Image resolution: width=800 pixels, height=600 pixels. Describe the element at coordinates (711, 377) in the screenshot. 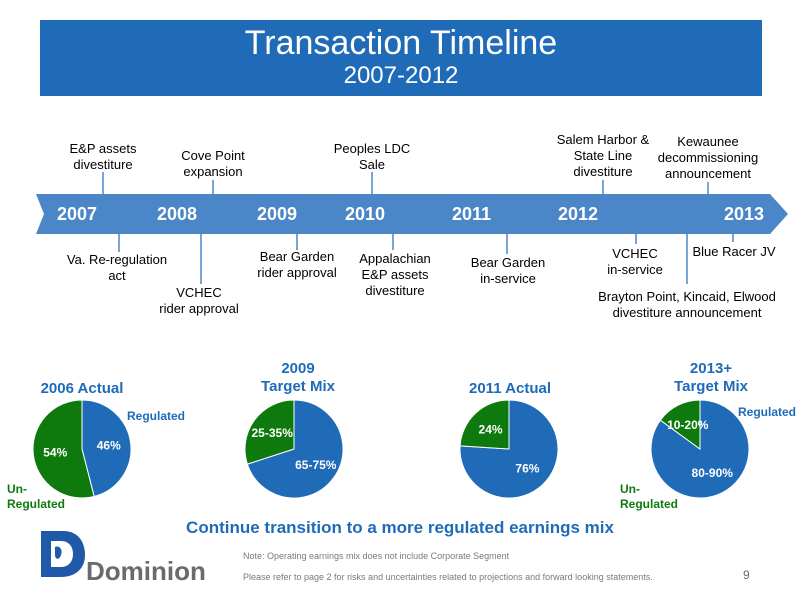

I see `pie-title: 2013+ Target Mix` at that location.